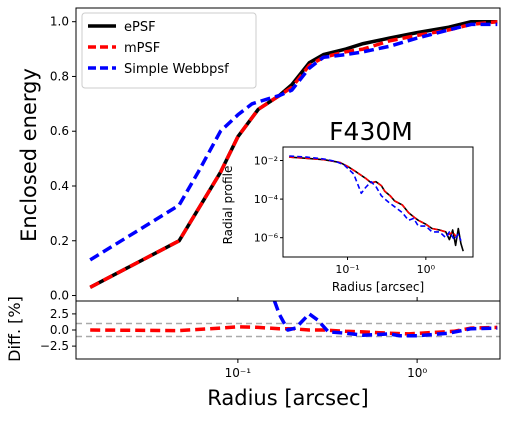 This screenshot has height=421, width=511. Describe the element at coordinates (238, 373) in the screenshot. I see `x-tick-label: 10⁻¹` at that location.